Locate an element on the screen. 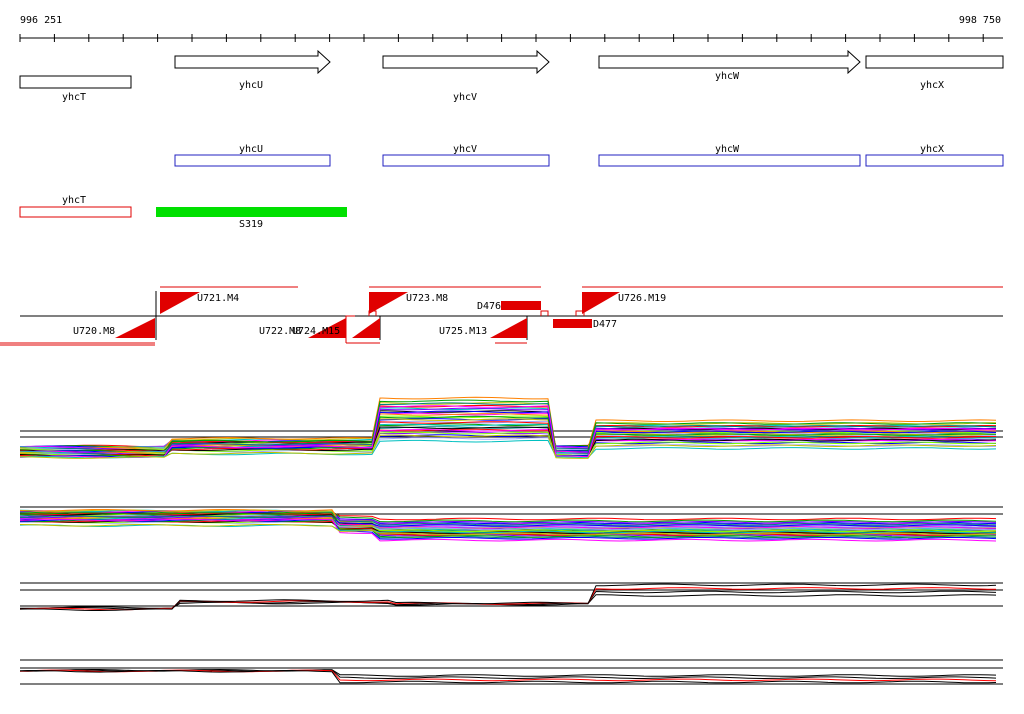 The height and width of the screenshot is (714, 1024). cds-label: yhcW is located at coordinates (727, 149).